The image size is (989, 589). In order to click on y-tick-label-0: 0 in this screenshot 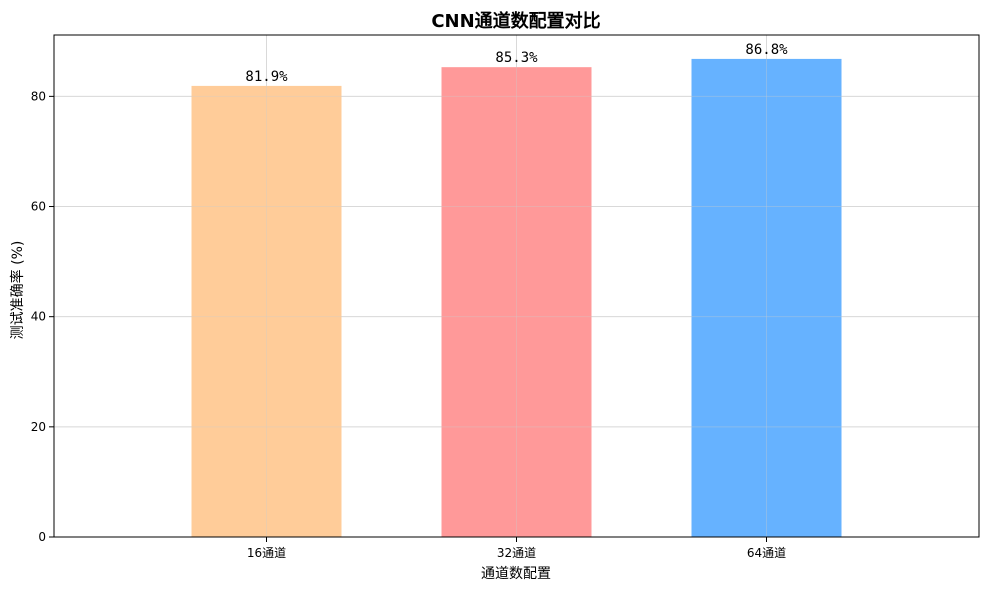, I will do `click(42, 537)`.